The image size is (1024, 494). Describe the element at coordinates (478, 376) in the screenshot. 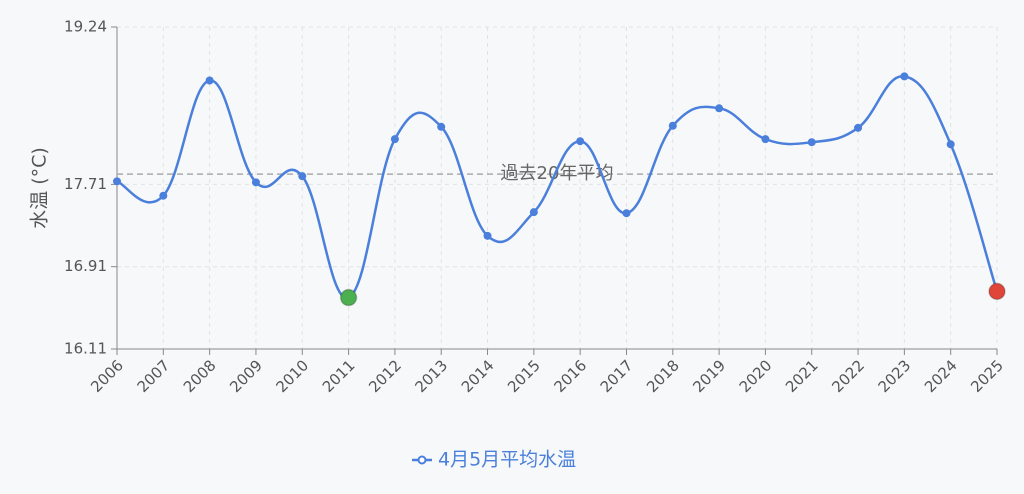

I see `x-tick-label: 2014` at that location.